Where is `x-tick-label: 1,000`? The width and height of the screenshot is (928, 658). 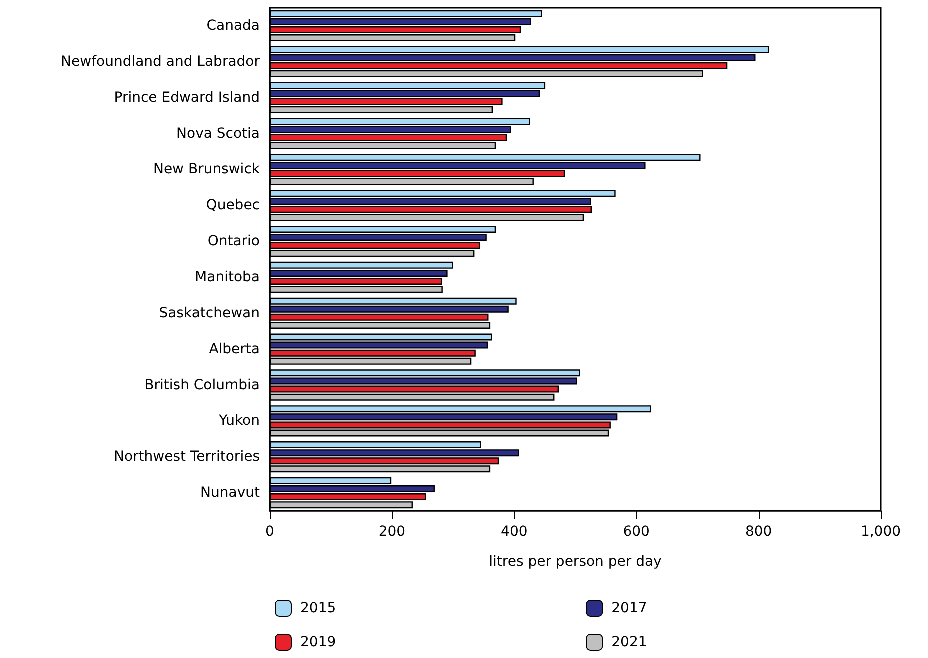 x-tick-label: 1,000 is located at coordinates (881, 532).